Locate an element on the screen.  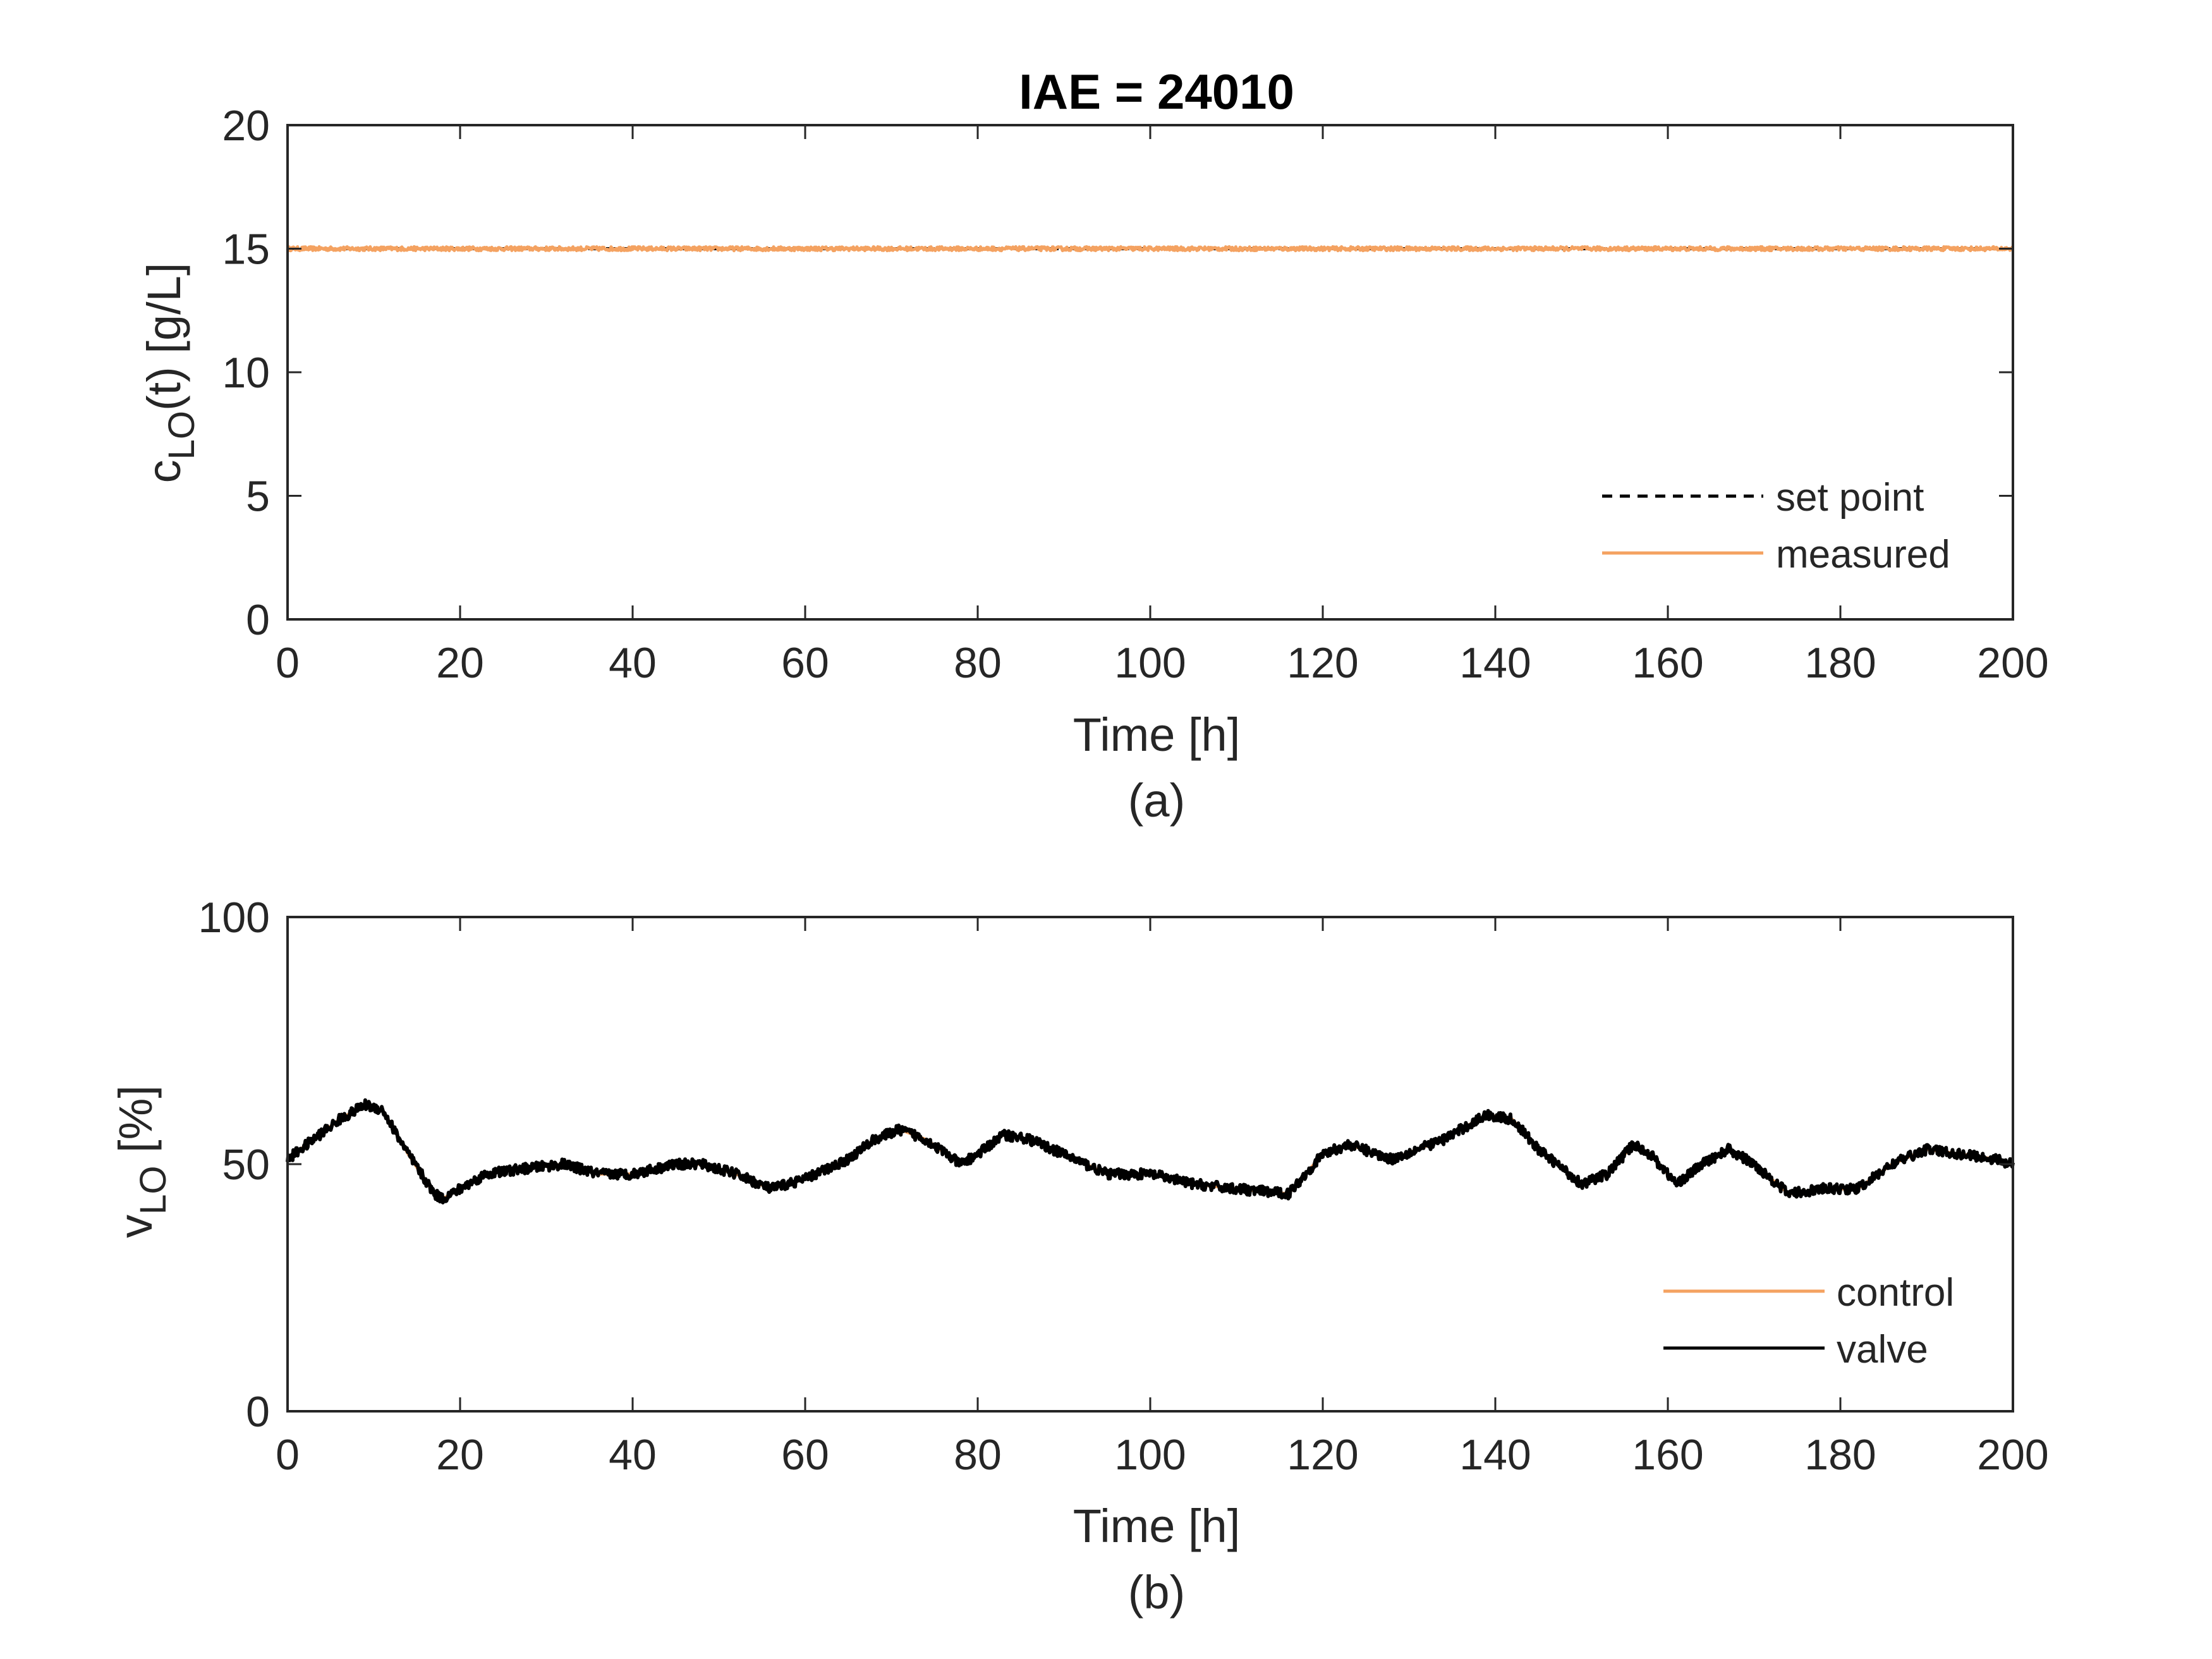
series-line-measured is located at coordinates (1150, 249).